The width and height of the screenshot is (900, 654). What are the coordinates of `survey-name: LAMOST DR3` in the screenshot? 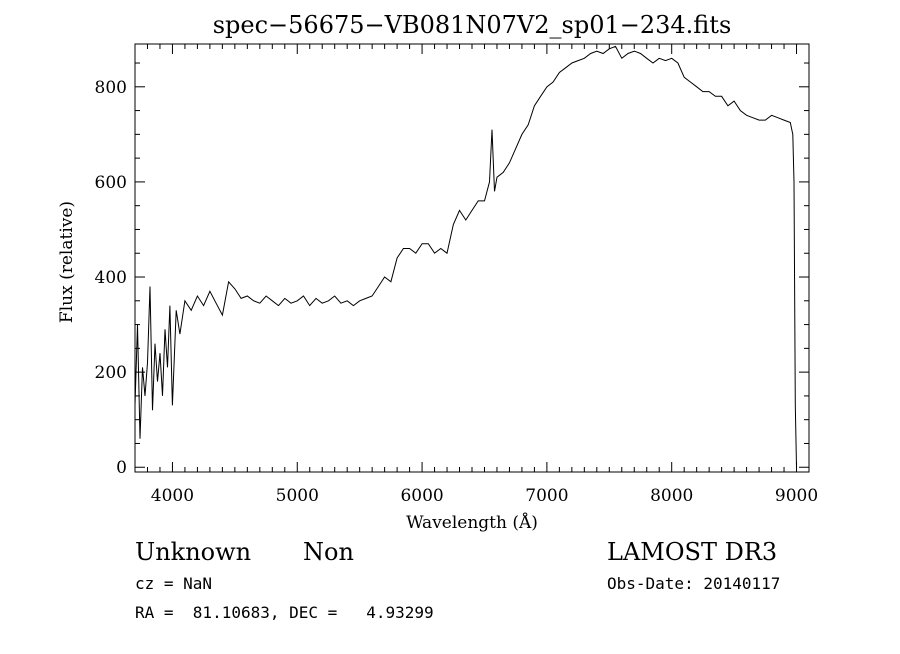 It's located at (692, 552).